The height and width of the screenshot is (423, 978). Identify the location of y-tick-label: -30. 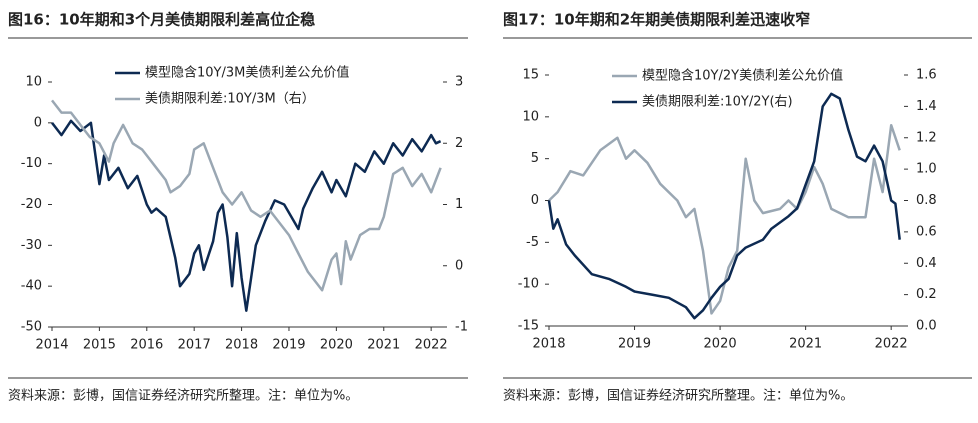
(31, 245).